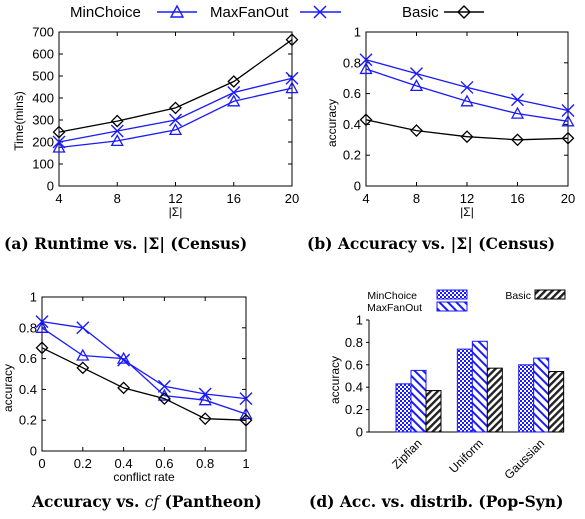 Image resolution: width=585 pixels, height=519 pixels. What do you see at coordinates (420, 12) in the screenshot?
I see `legend-label-basic: Basic` at bounding box center [420, 12].